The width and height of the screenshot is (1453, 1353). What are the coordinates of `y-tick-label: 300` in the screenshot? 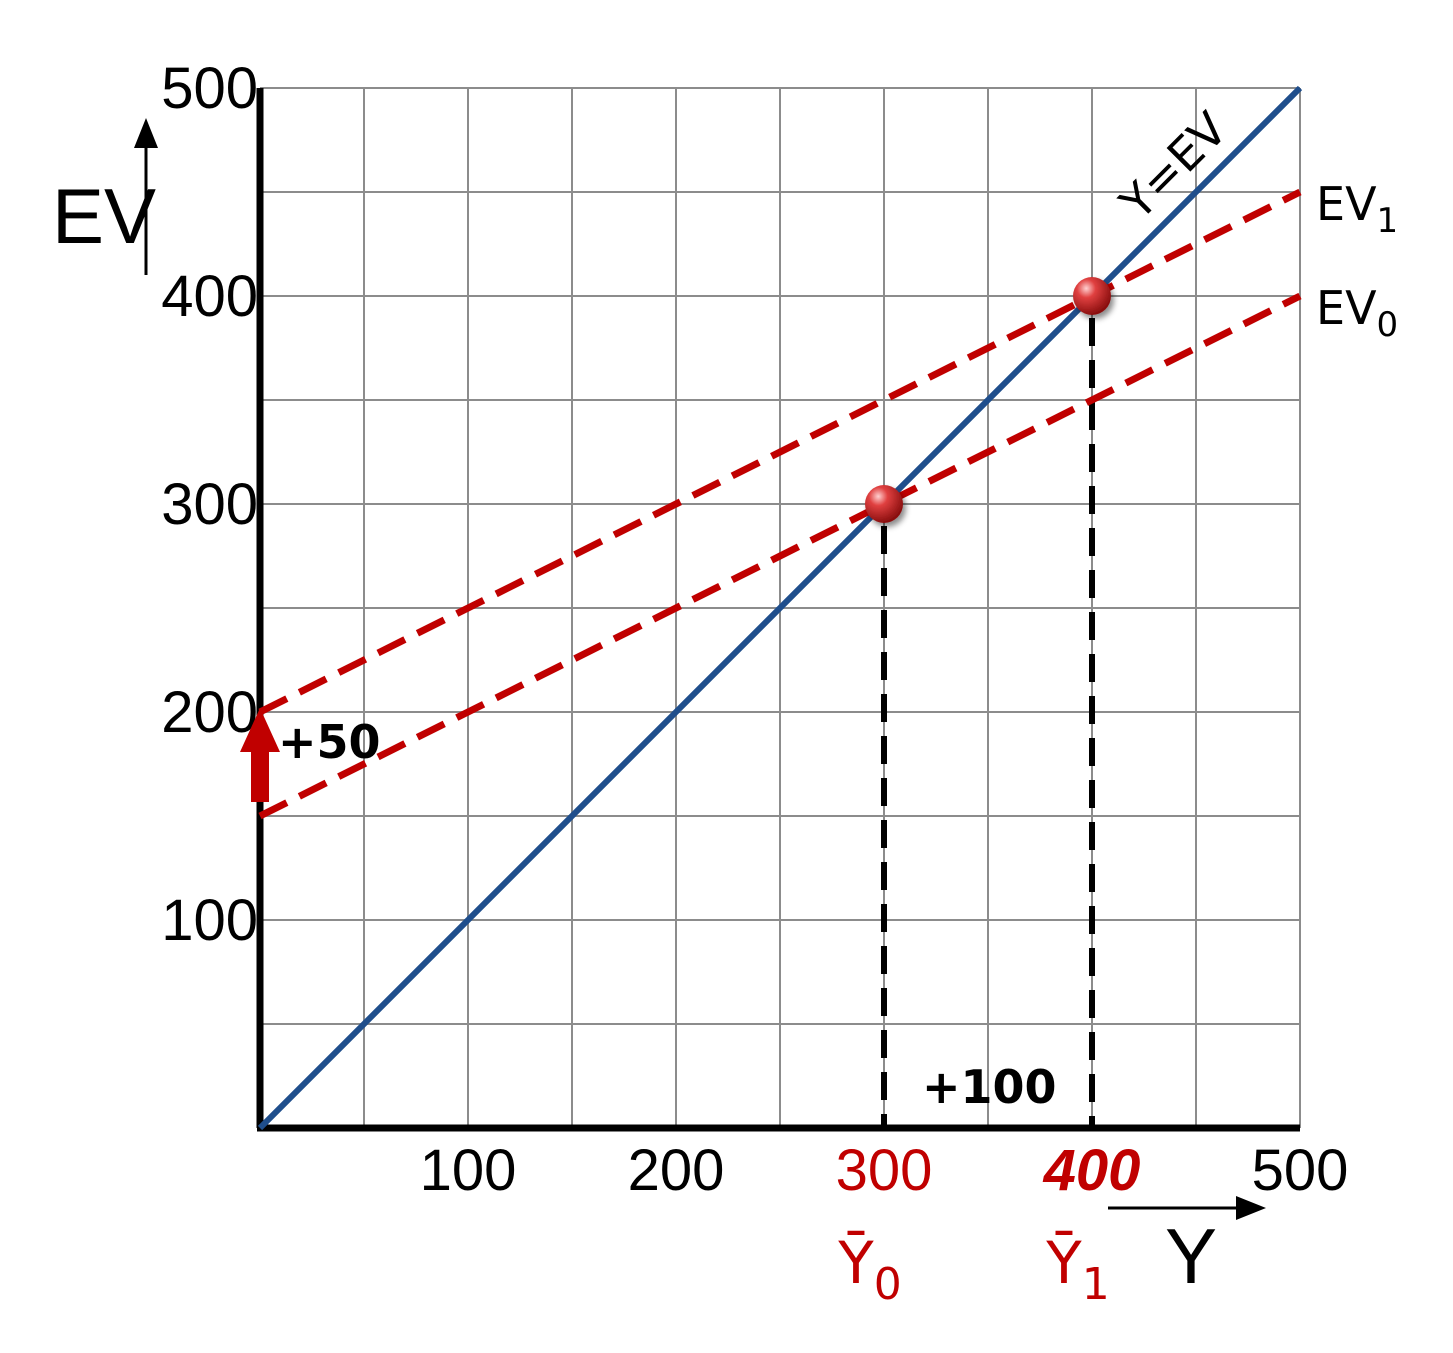 It's located at (209, 504).